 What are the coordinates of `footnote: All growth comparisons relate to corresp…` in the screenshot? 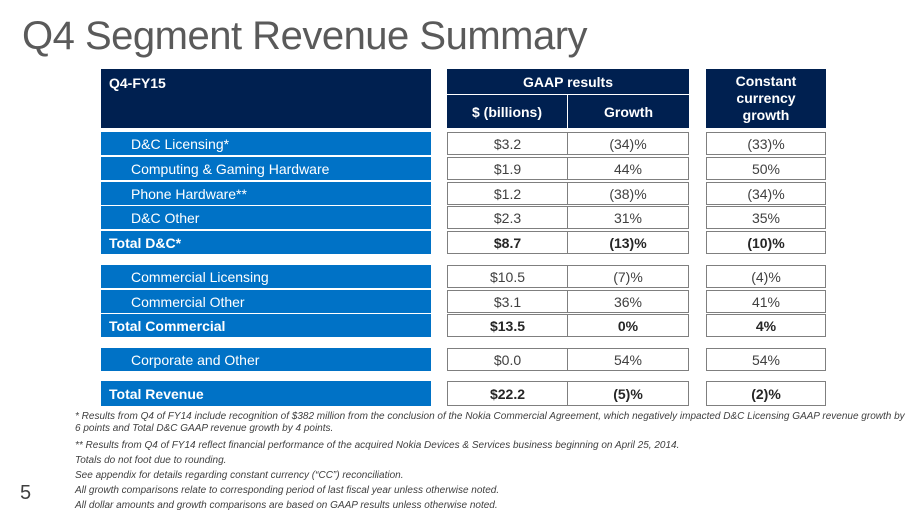 It's located at (287, 490).